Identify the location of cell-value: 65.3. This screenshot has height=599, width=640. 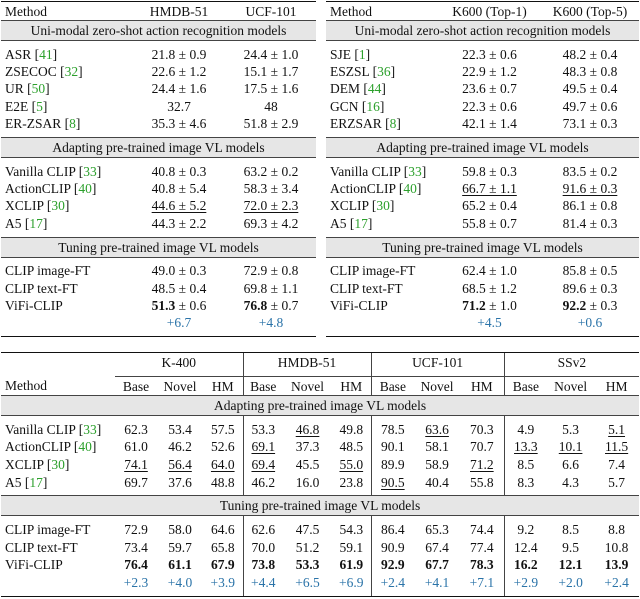
(437, 530).